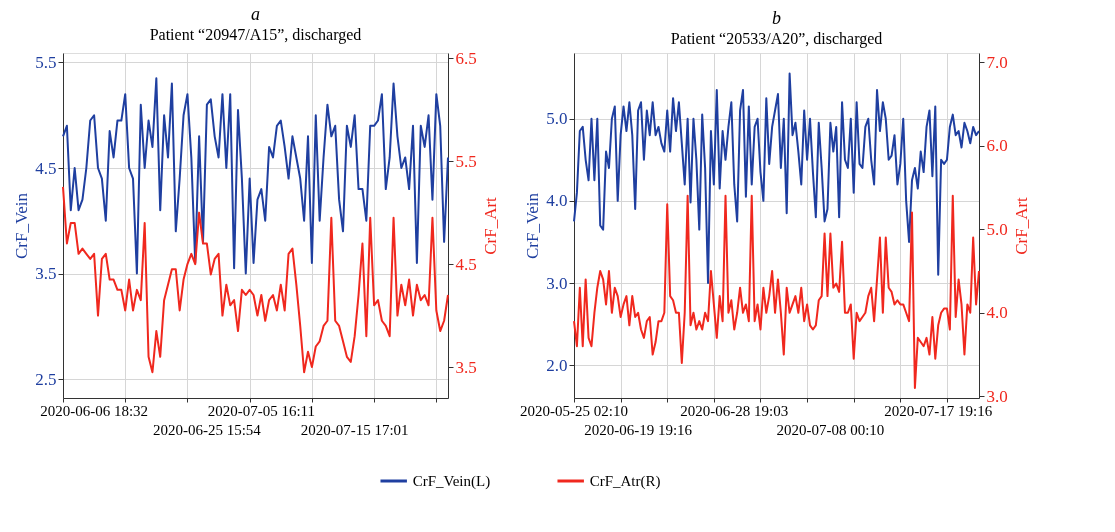  Describe the element at coordinates (207, 430) in the screenshot. I see `x-tick-label: 2020-06-25 15:54` at that location.